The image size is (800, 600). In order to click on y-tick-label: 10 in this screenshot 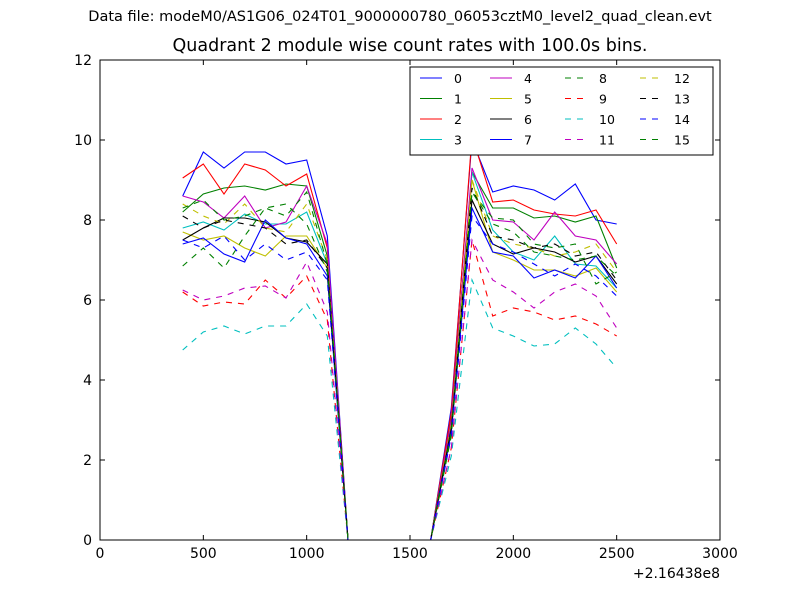, I will do `click(83, 141)`.